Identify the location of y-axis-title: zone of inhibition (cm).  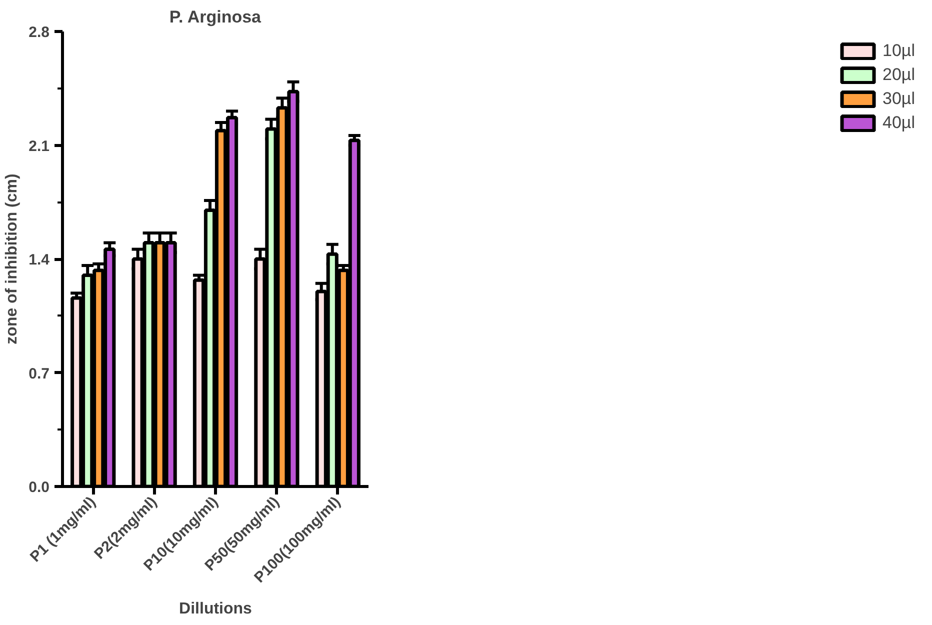
(12, 259).